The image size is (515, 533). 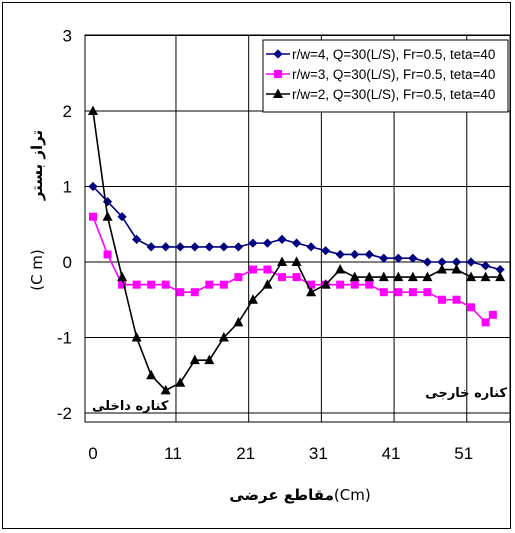 I want to click on y-tick-label: -1, so click(x=64, y=338).